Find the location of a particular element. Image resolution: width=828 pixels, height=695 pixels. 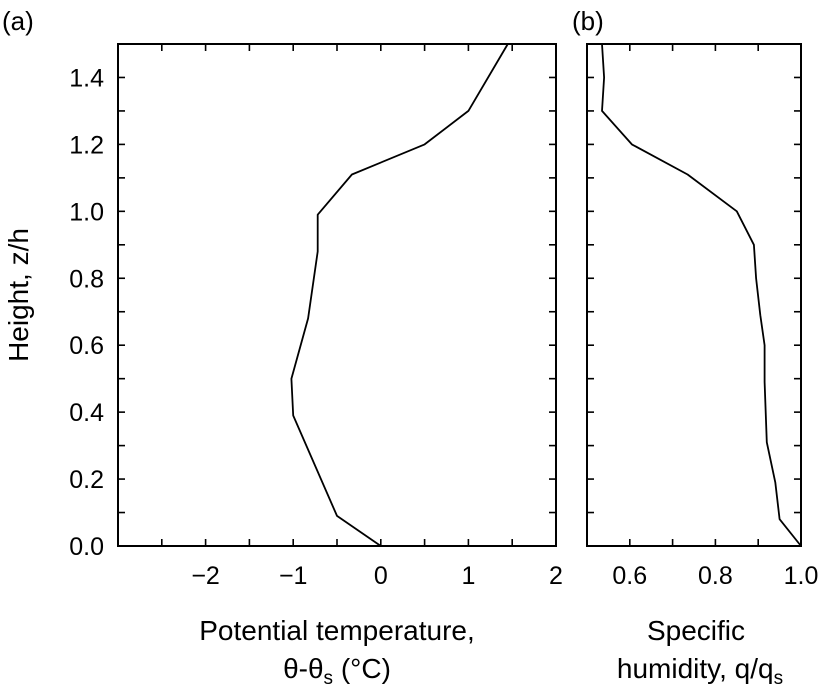

panel-a-y-tick-label: 1.4 is located at coordinates (86, 78).